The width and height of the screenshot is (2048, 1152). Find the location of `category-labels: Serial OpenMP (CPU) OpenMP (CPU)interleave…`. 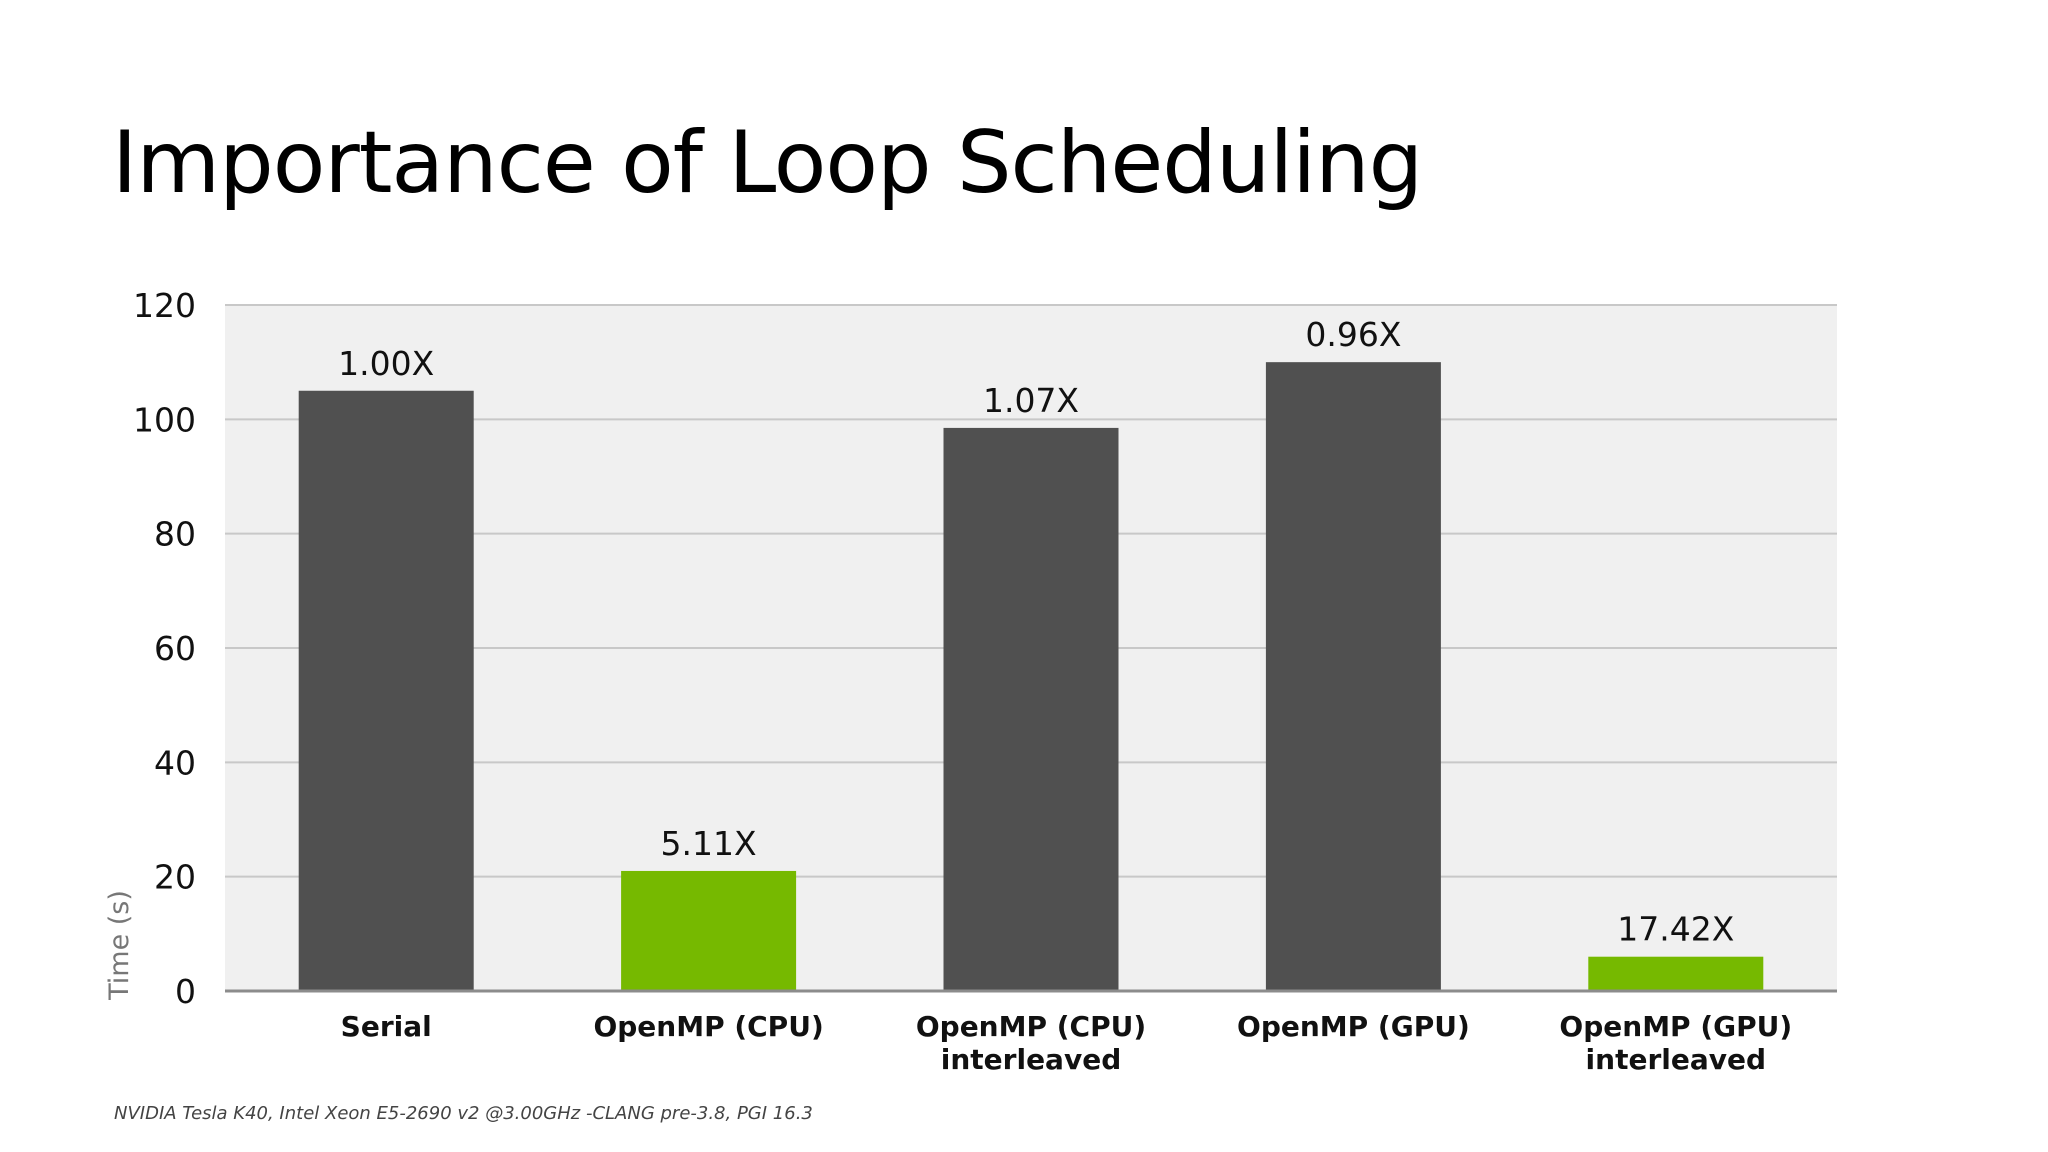

category-labels: Serial OpenMP (CPU) OpenMP (CPU)interleave… is located at coordinates (1067, 1043).